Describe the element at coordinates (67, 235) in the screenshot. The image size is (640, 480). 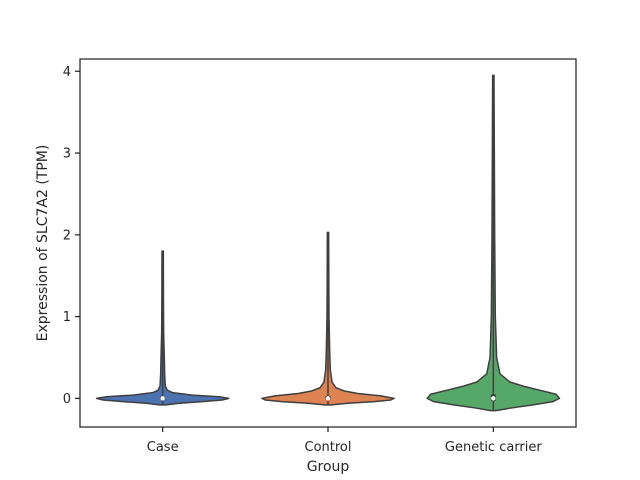
I see `y-tick-label: 2` at that location.